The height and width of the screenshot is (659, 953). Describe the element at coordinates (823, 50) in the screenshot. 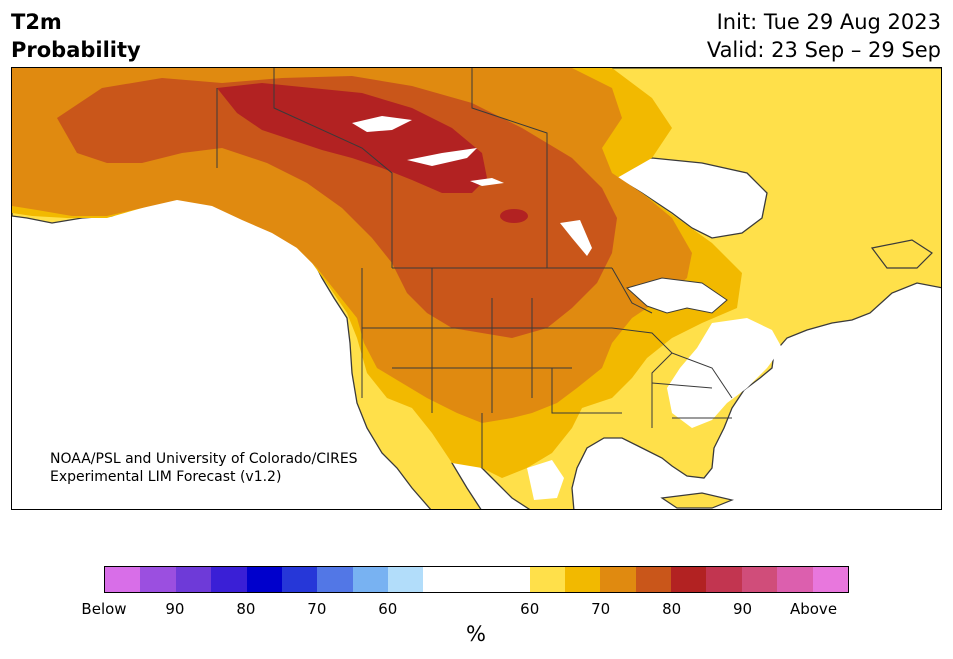

I see `valid-range: Valid: 23 Sep – 29 Sep` at that location.